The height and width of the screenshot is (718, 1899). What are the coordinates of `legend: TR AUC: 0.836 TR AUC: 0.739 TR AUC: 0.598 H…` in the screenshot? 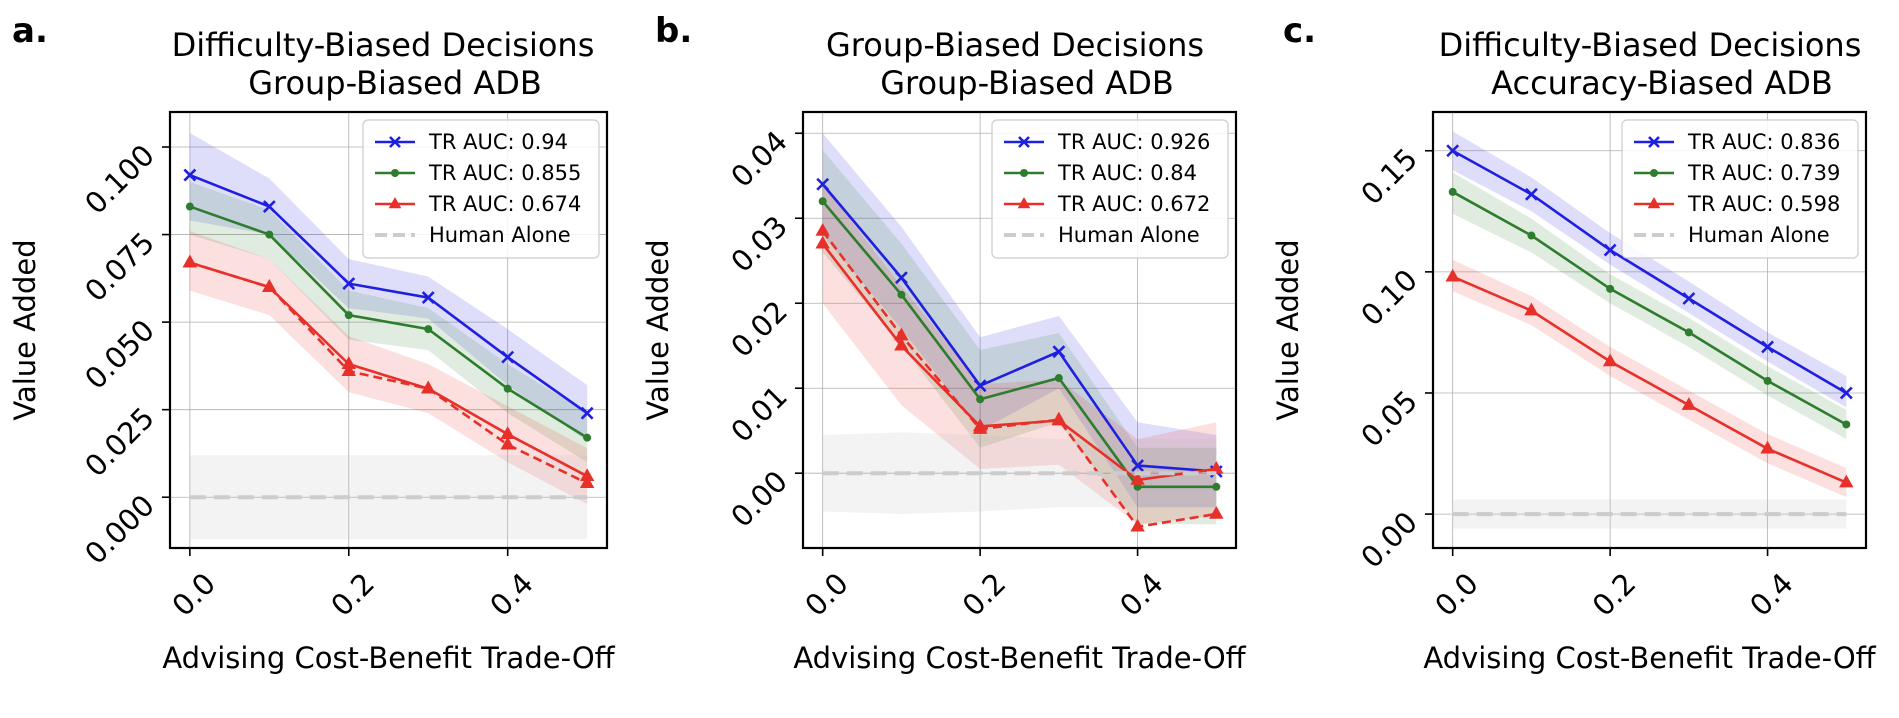 It's located at (1740, 189).